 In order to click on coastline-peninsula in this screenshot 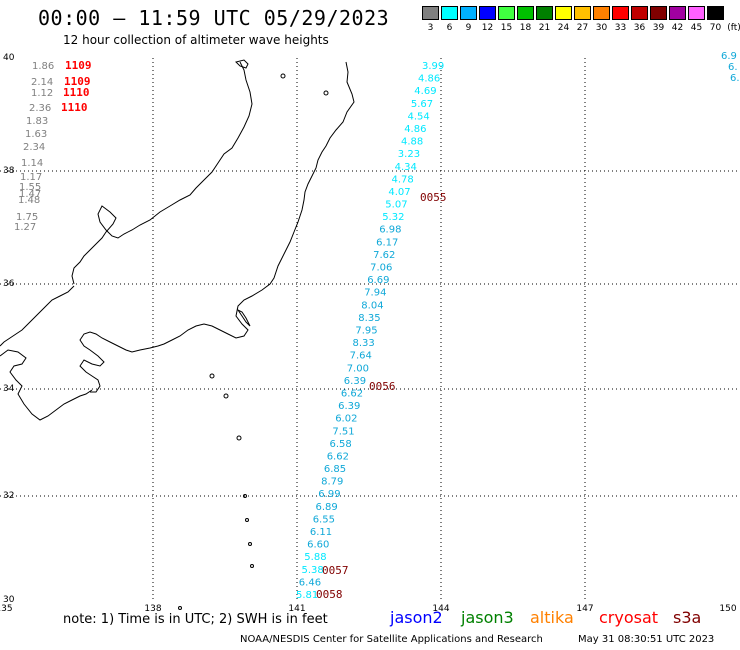, I will do `click(243, 317)`.